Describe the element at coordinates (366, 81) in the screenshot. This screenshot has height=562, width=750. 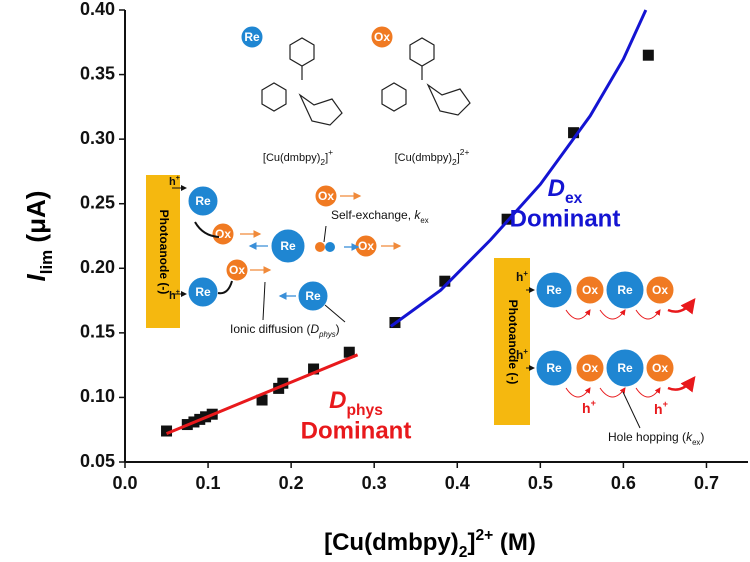
I see `molecule-sketch` at that location.